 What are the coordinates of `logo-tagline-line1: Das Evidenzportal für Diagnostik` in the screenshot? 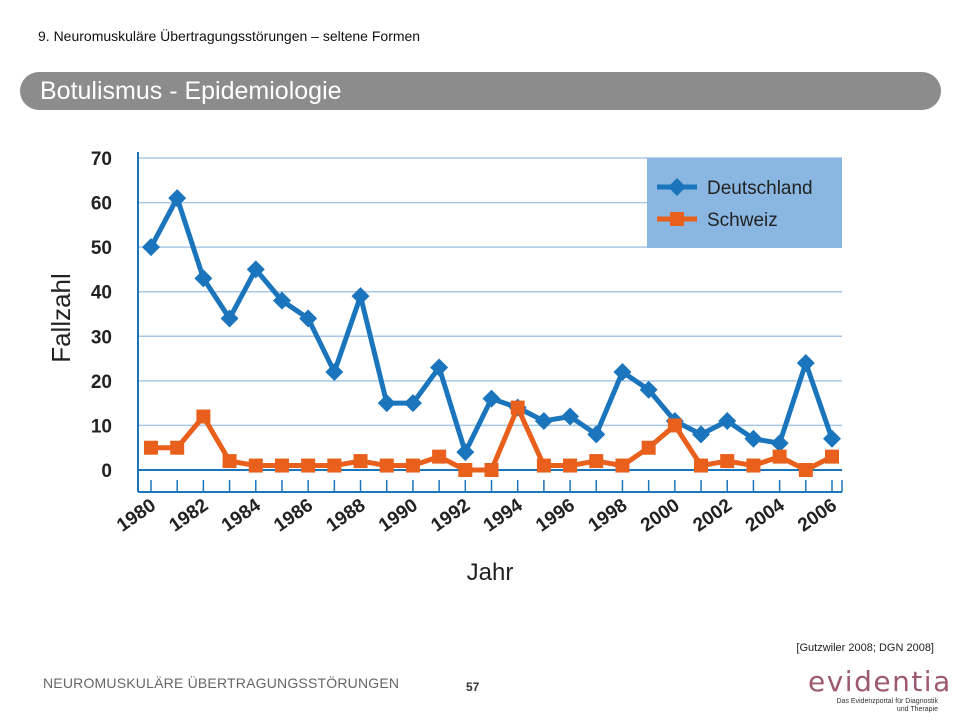 It's located at (887, 701).